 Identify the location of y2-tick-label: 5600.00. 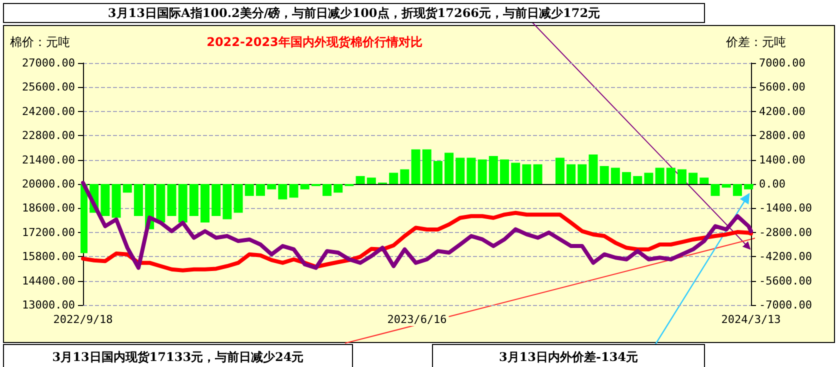
(782, 87).